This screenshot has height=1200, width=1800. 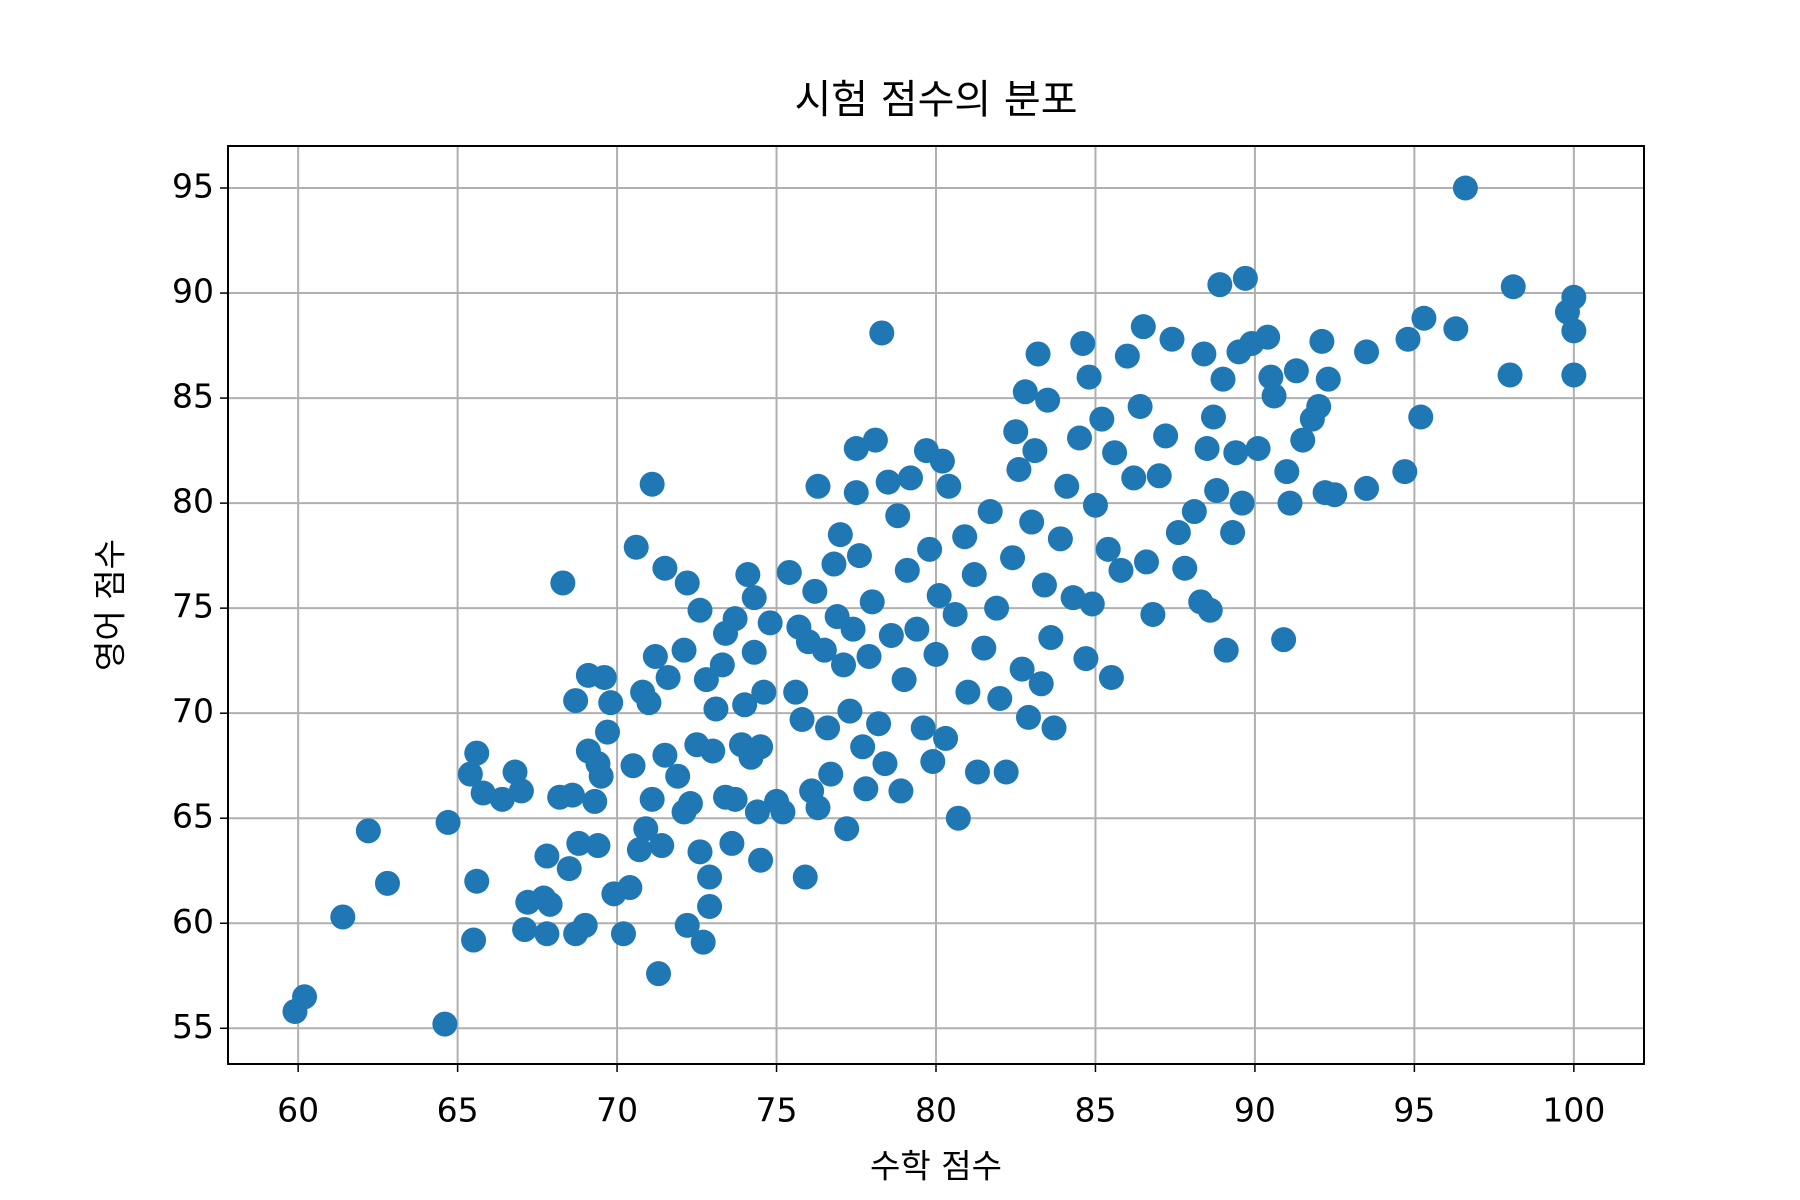 What do you see at coordinates (458, 1110) in the screenshot?
I see `x-tick-label: 65` at bounding box center [458, 1110].